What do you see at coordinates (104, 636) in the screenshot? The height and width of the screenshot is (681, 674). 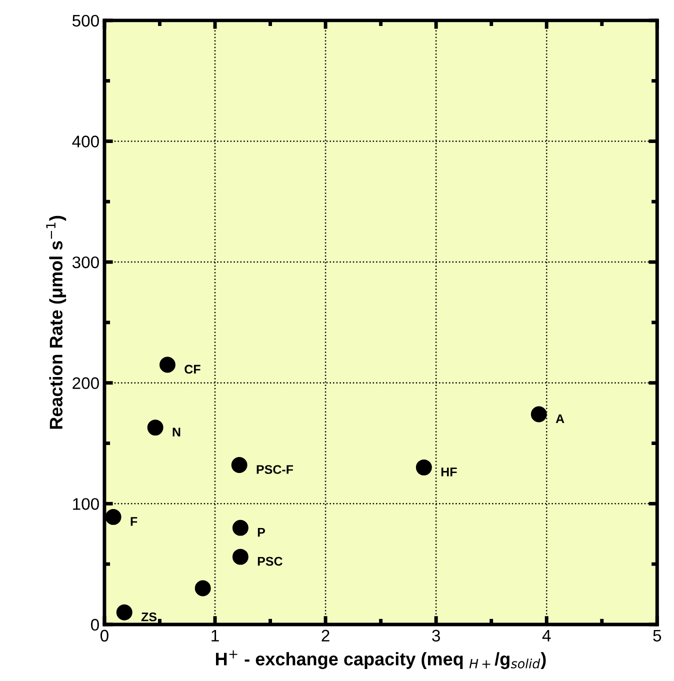 I see `x-tick-label: 0` at bounding box center [104, 636].